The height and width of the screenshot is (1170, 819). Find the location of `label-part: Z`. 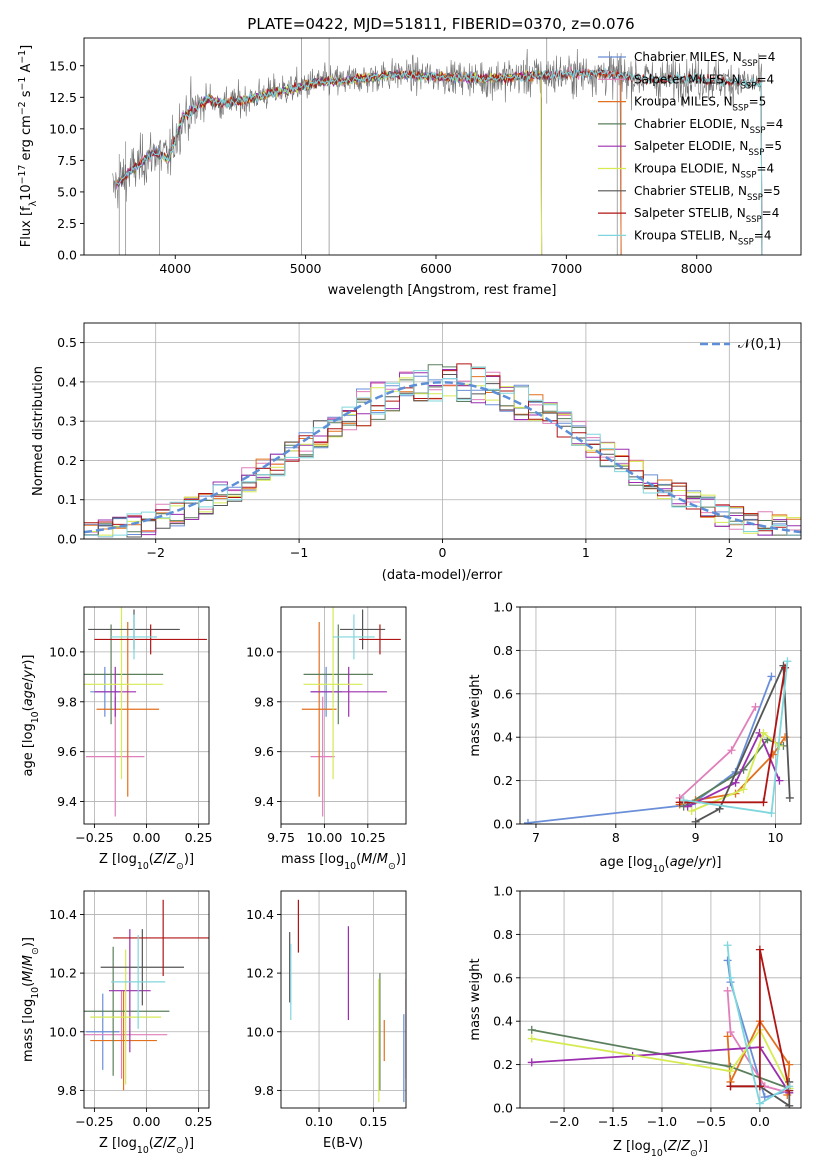

label-part: Z is located at coordinates (171, 1143).